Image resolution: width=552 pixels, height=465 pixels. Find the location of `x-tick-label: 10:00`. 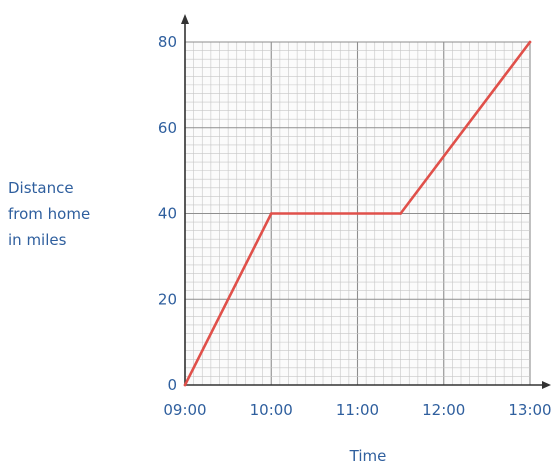

x-tick-label: 10:00 is located at coordinates (271, 410).